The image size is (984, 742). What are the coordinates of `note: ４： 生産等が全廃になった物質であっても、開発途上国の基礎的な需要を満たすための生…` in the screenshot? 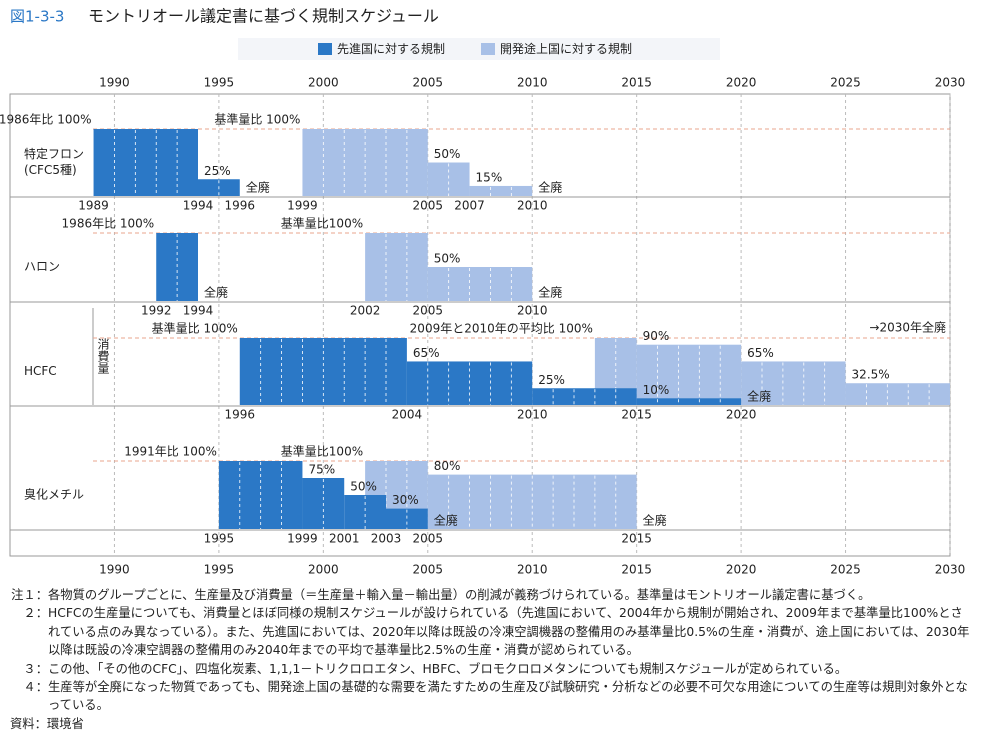 It's located at (491, 696).